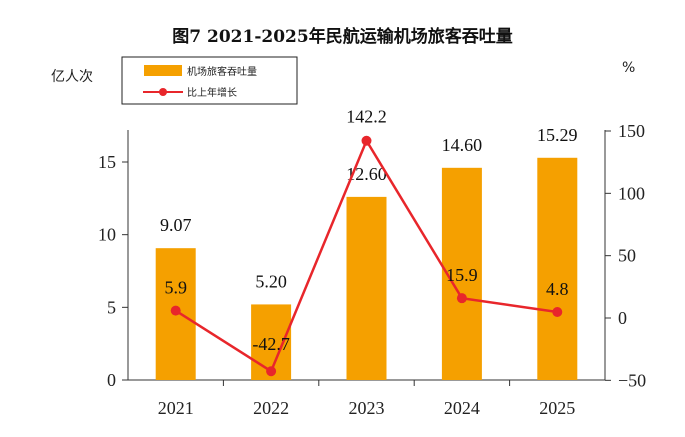  I want to click on right-axis-unit: %, so click(629, 68).